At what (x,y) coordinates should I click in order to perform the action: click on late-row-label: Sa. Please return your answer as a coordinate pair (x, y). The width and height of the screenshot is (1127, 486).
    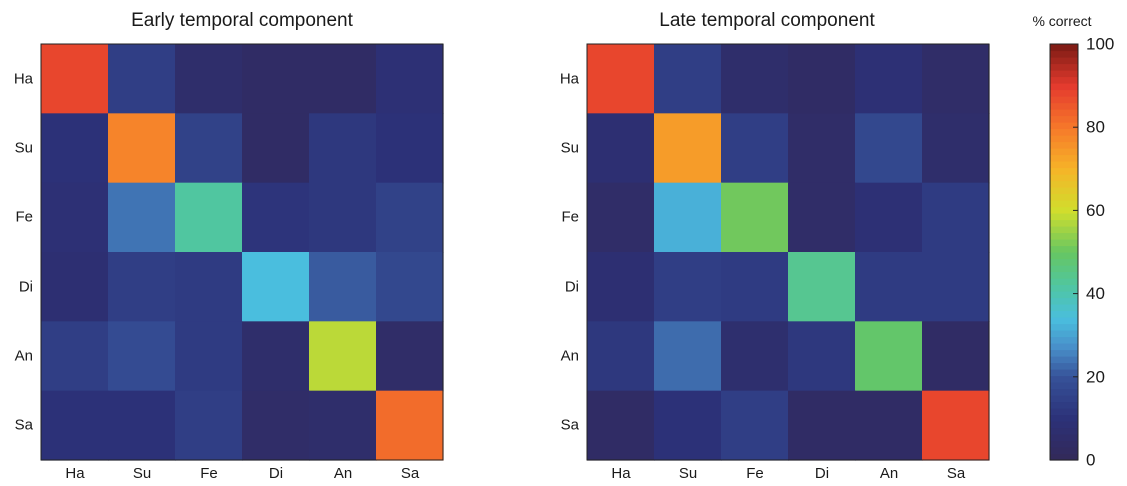
    Looking at the image, I should click on (570, 425).